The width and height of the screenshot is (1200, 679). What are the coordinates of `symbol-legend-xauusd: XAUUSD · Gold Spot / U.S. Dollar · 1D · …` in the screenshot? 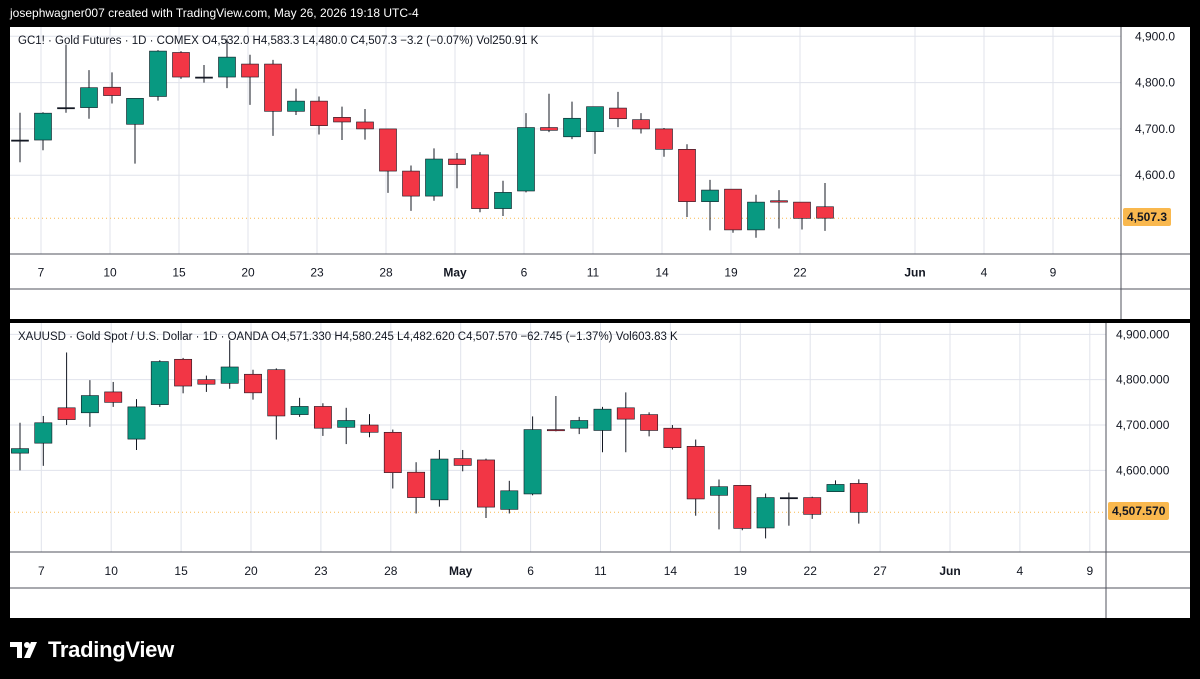 It's located at (348, 337).